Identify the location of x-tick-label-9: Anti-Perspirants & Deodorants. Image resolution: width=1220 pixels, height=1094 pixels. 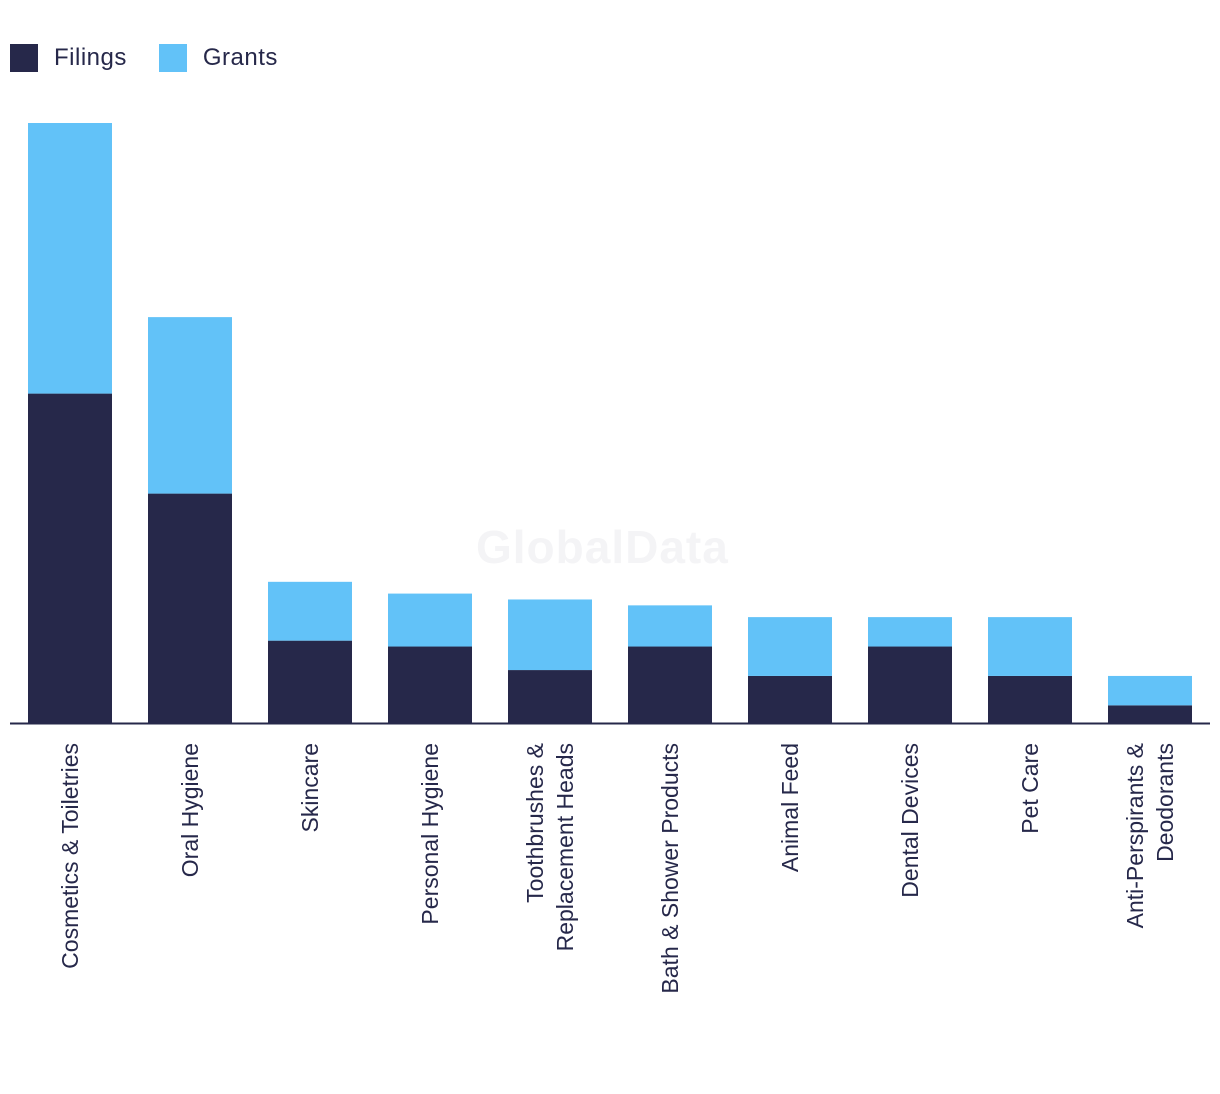
(1150, 835).